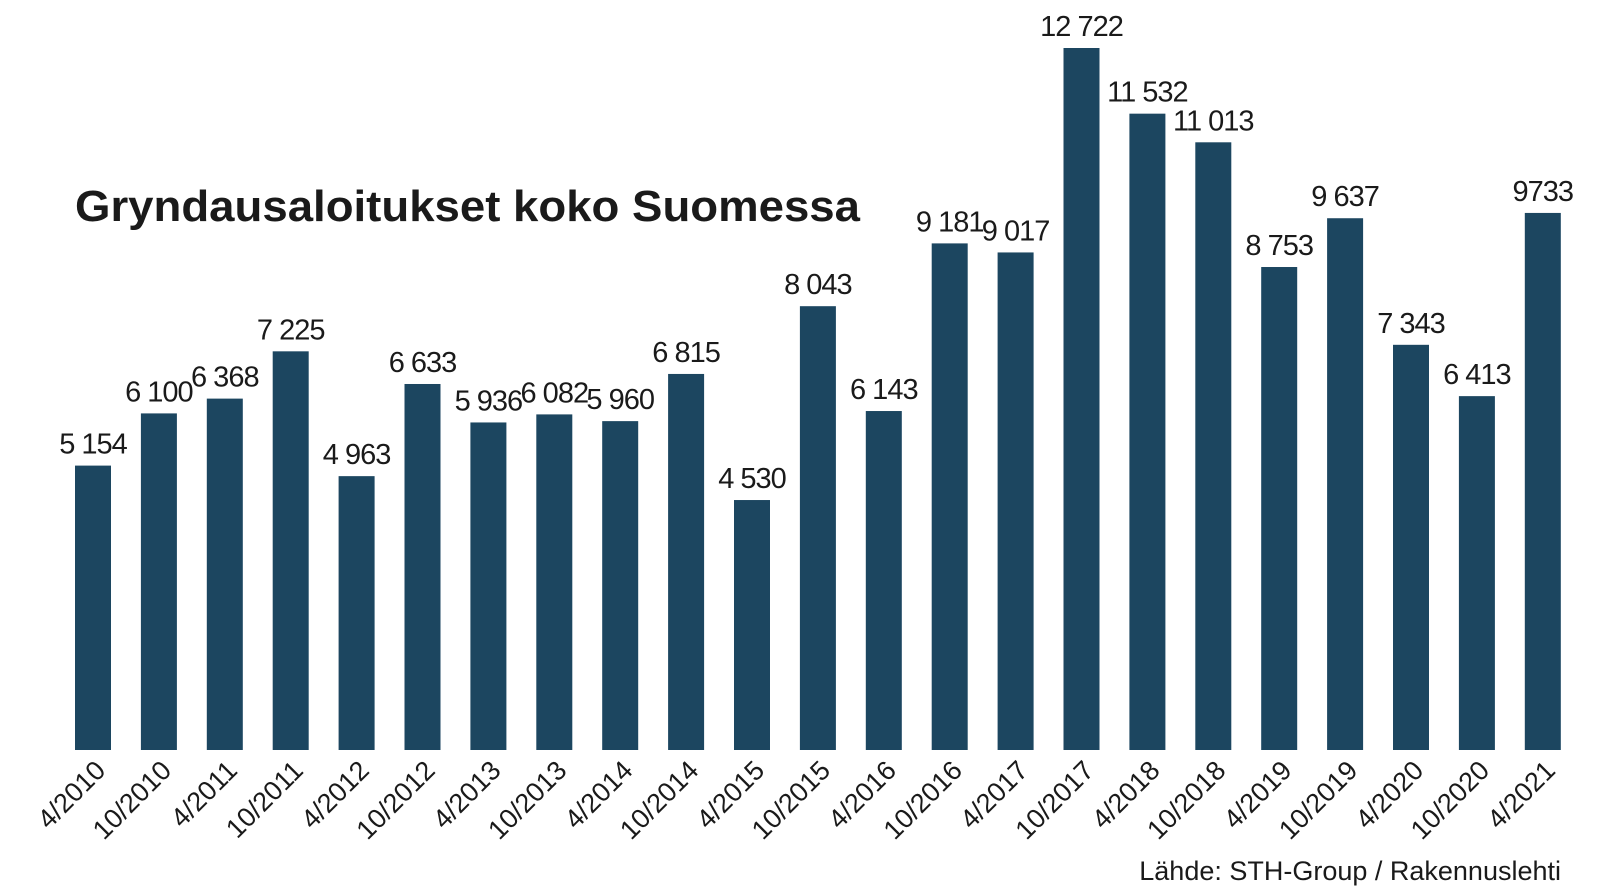 The image size is (1622, 886). I want to click on value-label: 11 532, so click(1147, 93).